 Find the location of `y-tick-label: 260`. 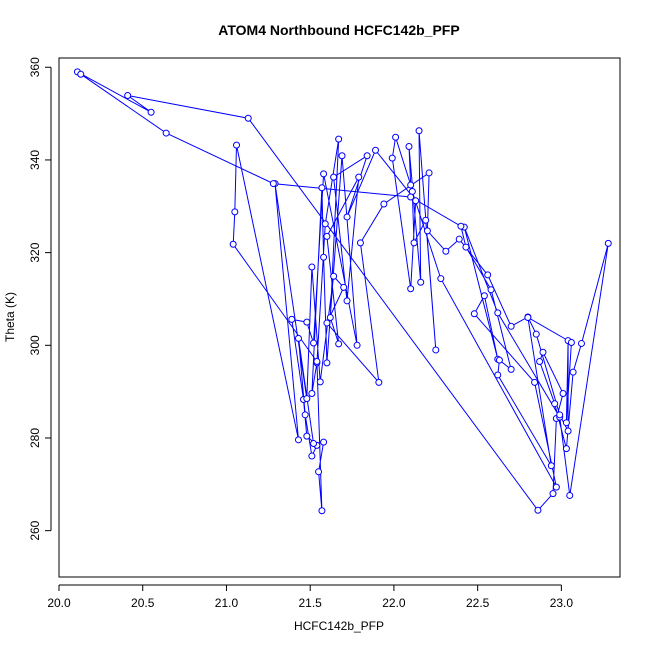

y-tick-label: 260 is located at coordinates (35, 530).